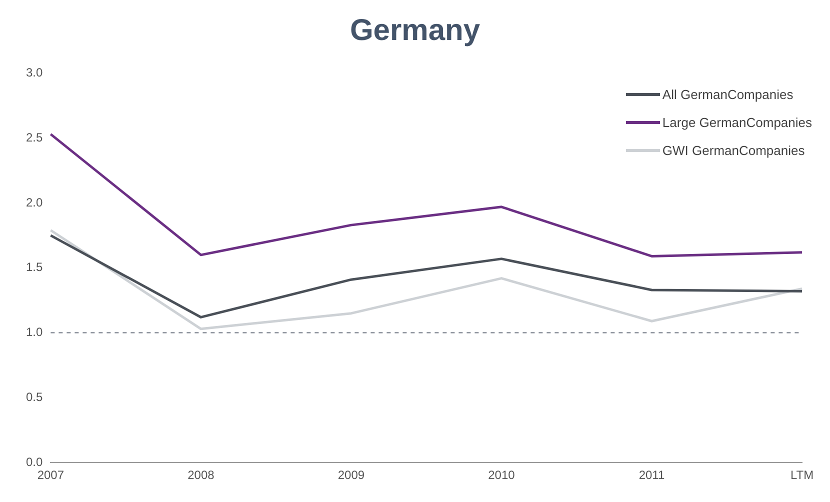 Image resolution: width=830 pixels, height=502 pixels. Describe the element at coordinates (728, 94) in the screenshot. I see `legend-label: All GermanCompanies` at that location.